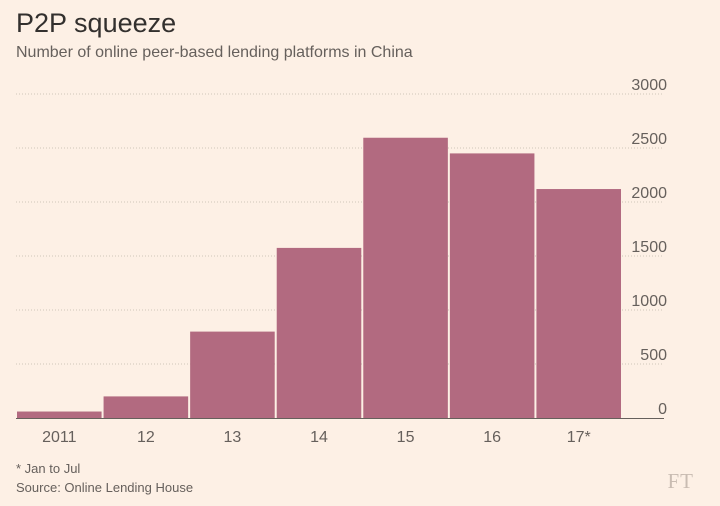 This screenshot has height=506, width=720. What do you see at coordinates (492, 437) in the screenshot?
I see `x-tick-label: 16` at bounding box center [492, 437].